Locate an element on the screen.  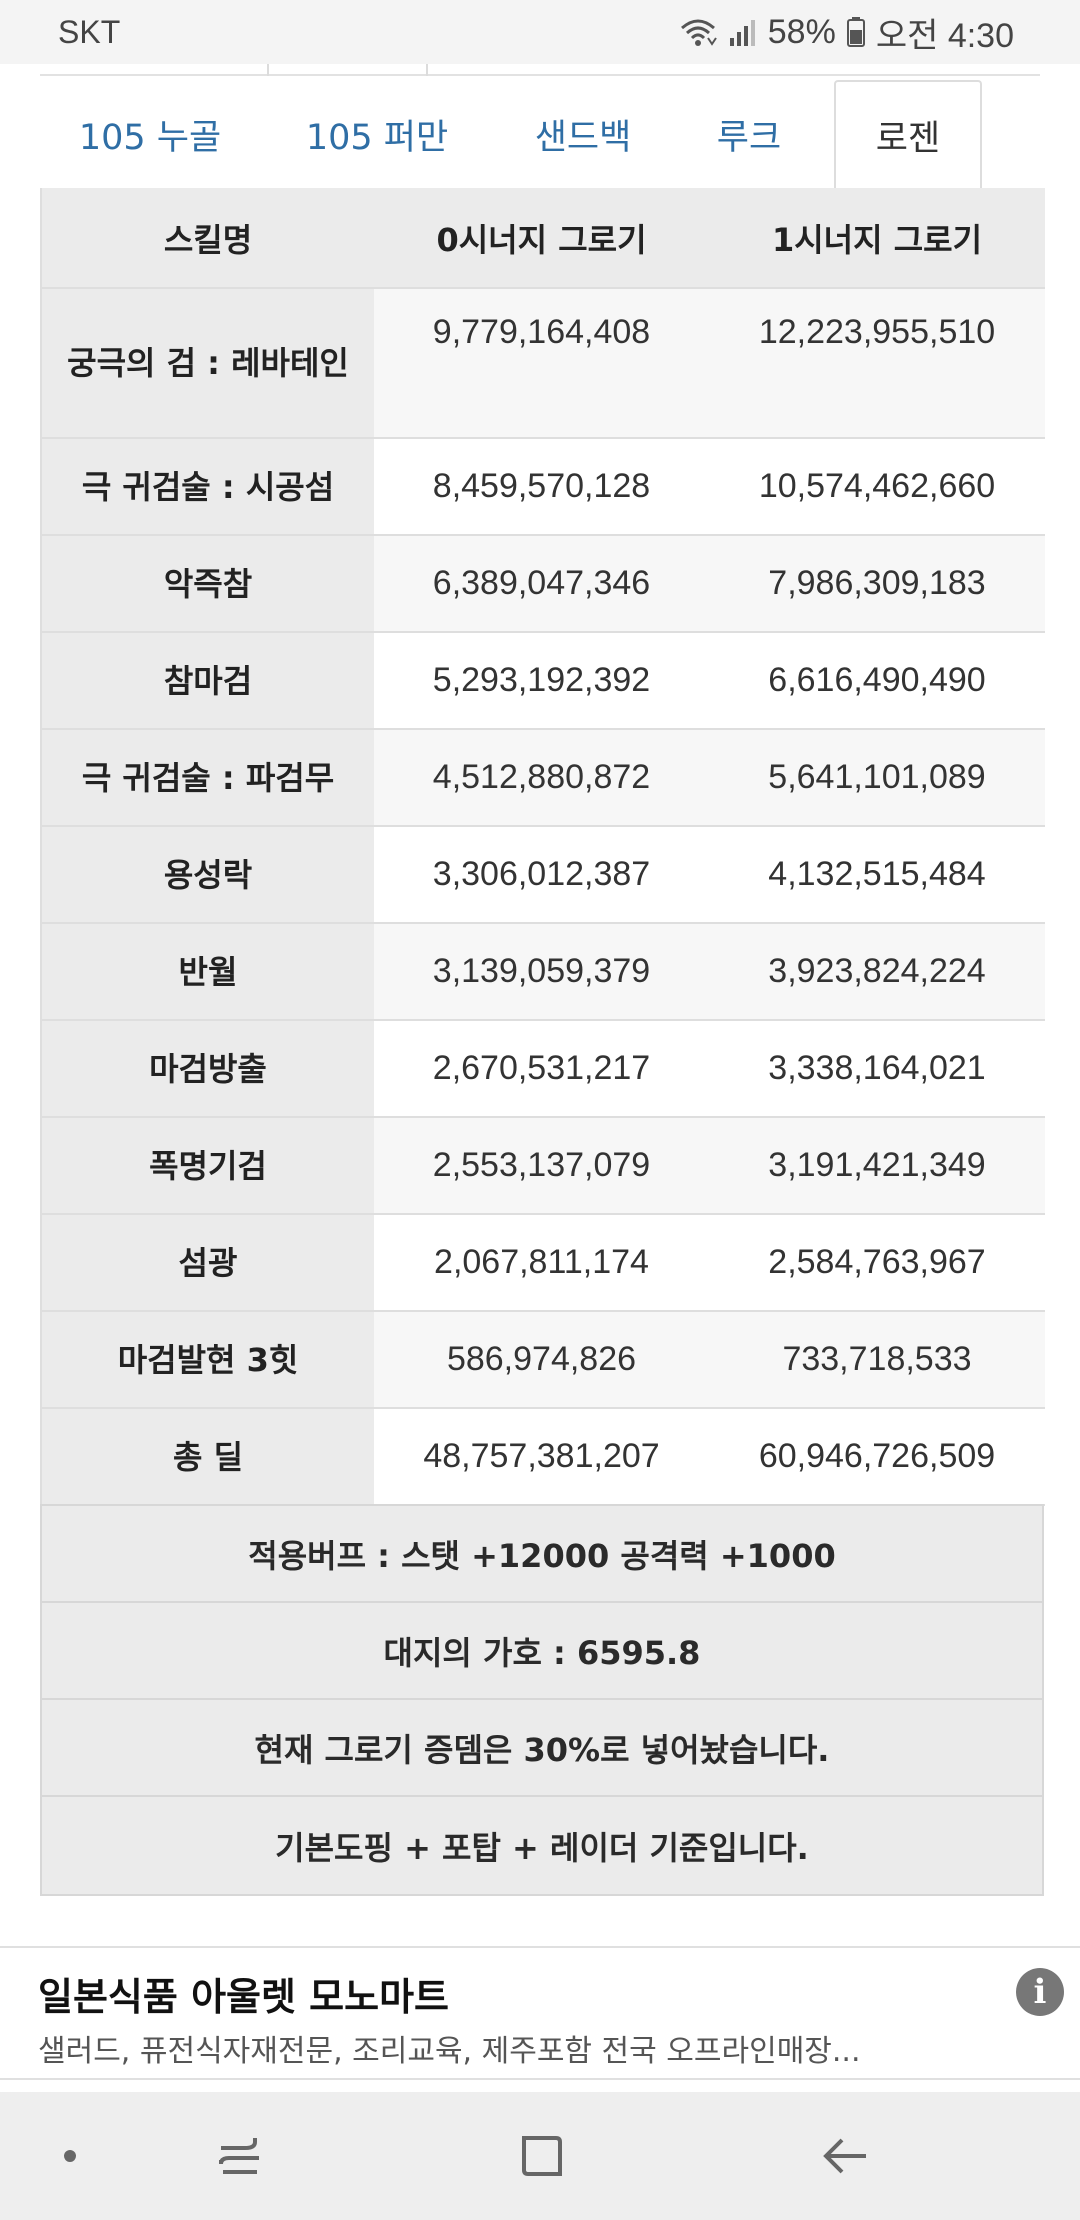
damage-0-synergy: 2,553,137,079 is located at coordinates (541, 1166).